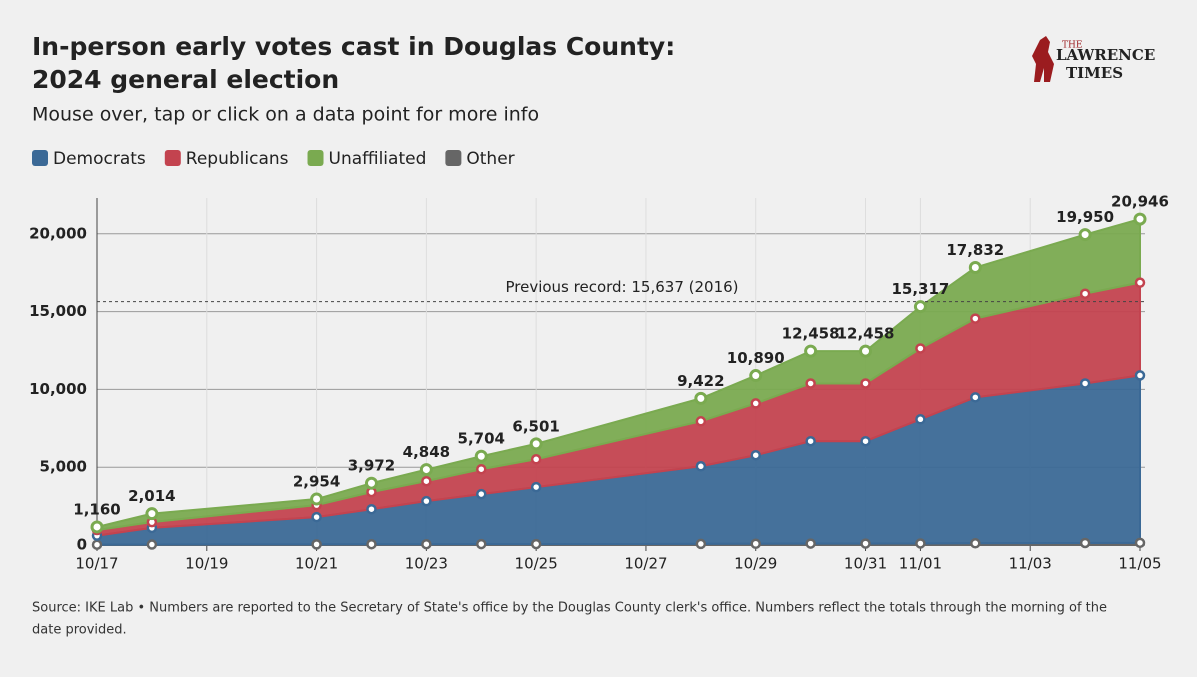 Image resolution: width=1197 pixels, height=677 pixels. I want to click on x-tick-label: 11/01, so click(920, 564).